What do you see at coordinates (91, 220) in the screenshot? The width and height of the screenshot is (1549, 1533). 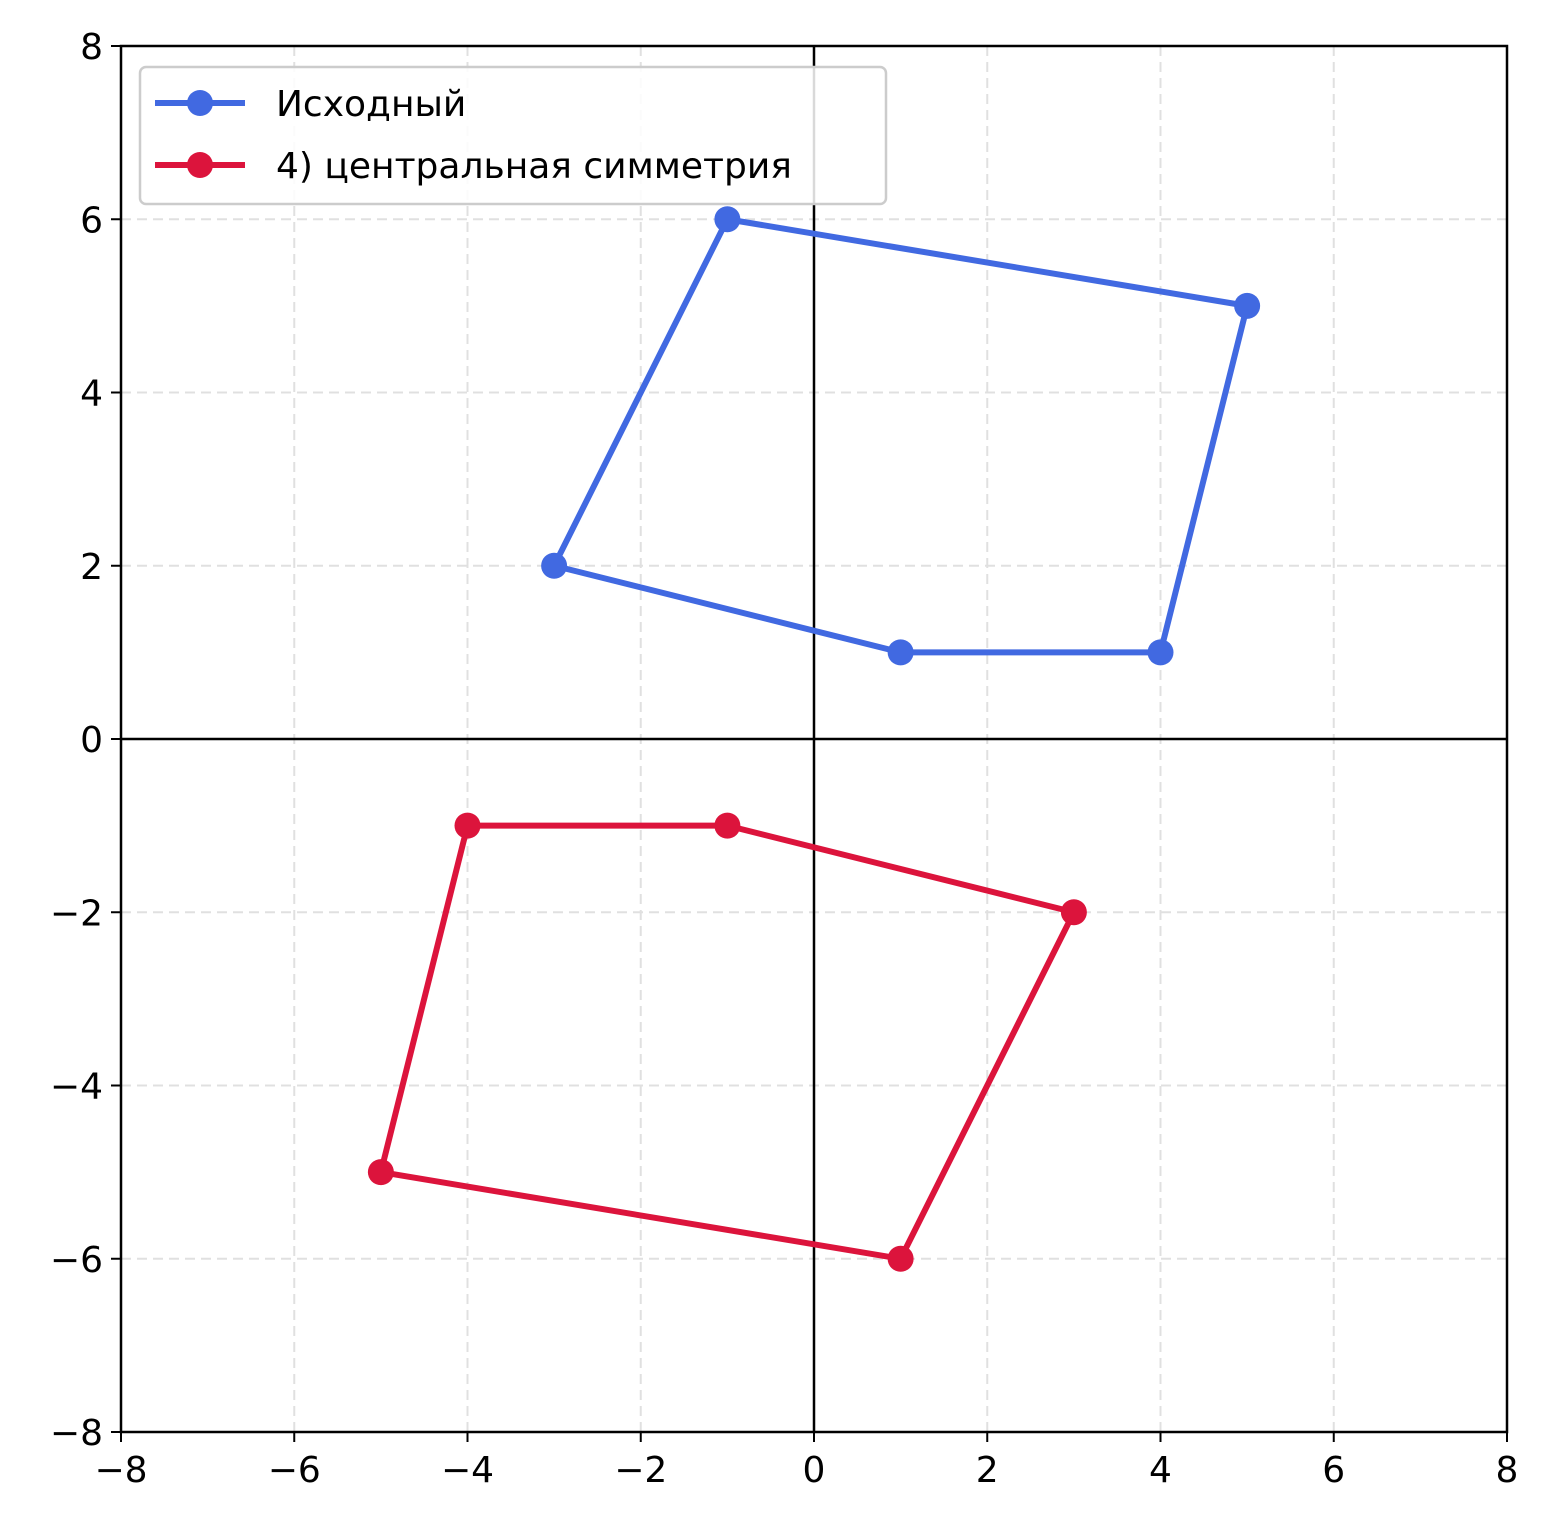 I see `y-tick-label: 6` at bounding box center [91, 220].